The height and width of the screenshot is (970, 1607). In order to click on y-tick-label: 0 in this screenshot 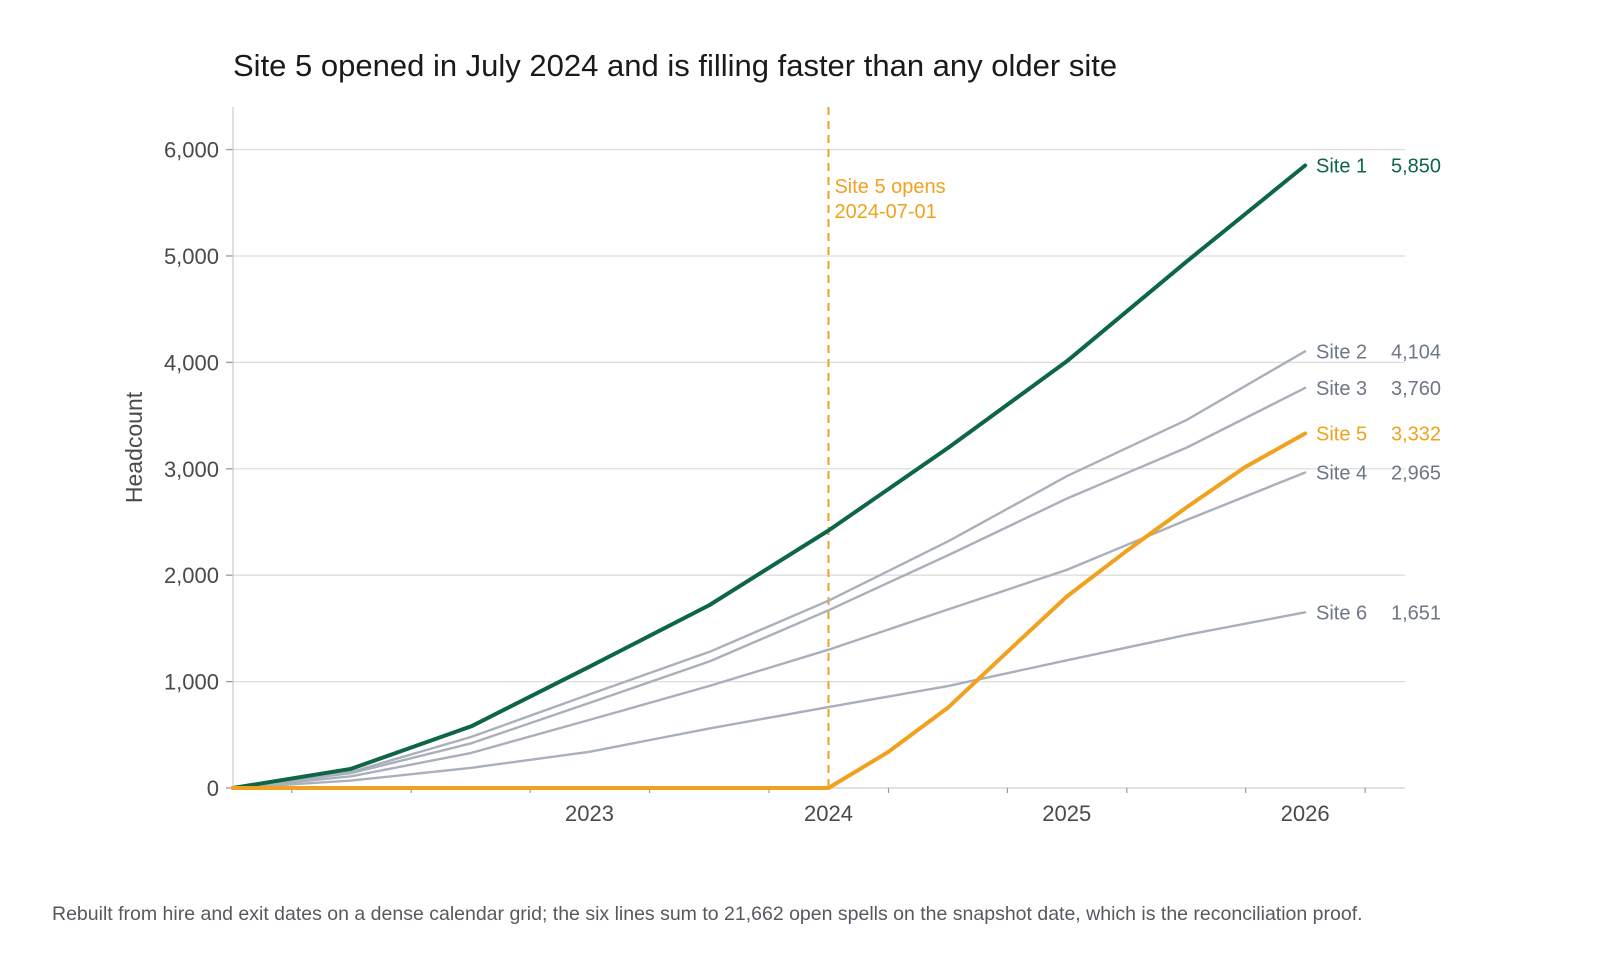, I will do `click(213, 788)`.